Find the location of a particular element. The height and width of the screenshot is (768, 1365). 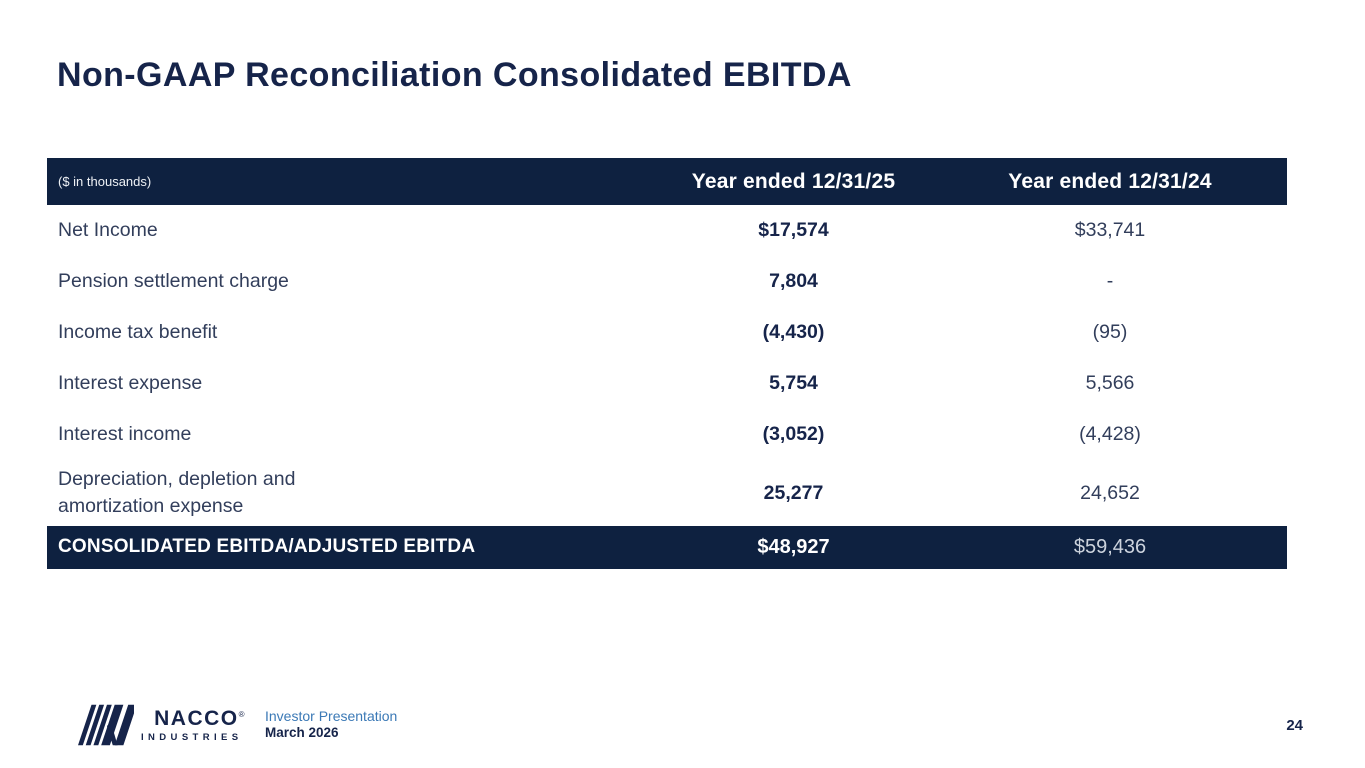

footer-meta: Investor Presentation March 2026 is located at coordinates (331, 724).